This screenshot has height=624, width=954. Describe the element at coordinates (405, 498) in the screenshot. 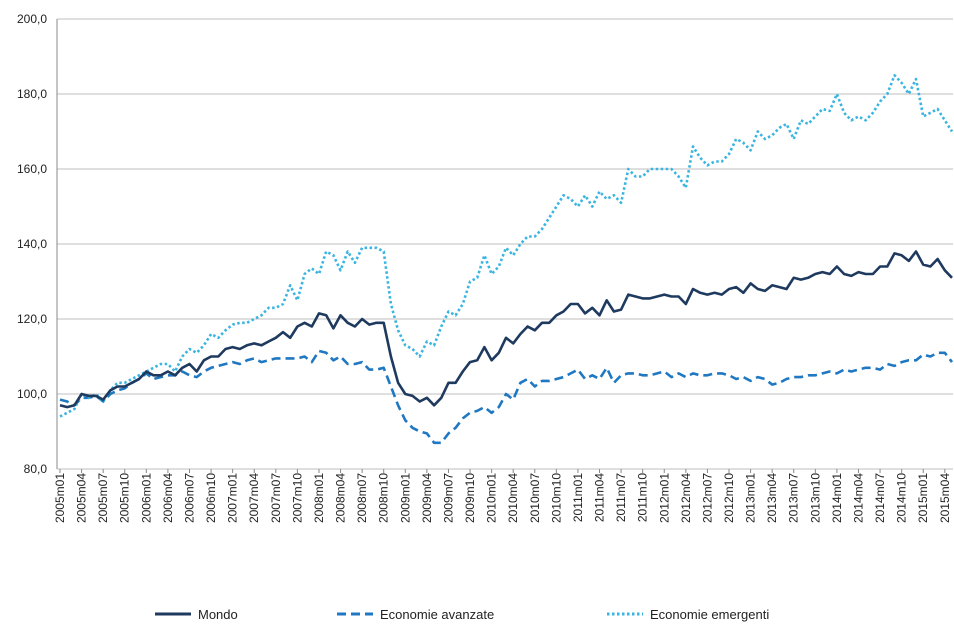

I see `x-tick-label: 2009m01` at that location.